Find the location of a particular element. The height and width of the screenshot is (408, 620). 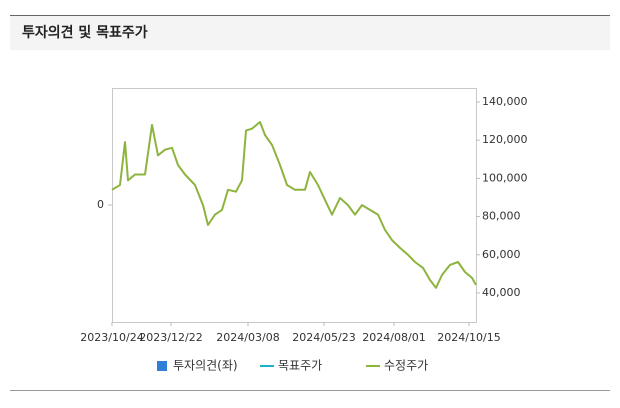

header-band is located at coordinates (310, 32).